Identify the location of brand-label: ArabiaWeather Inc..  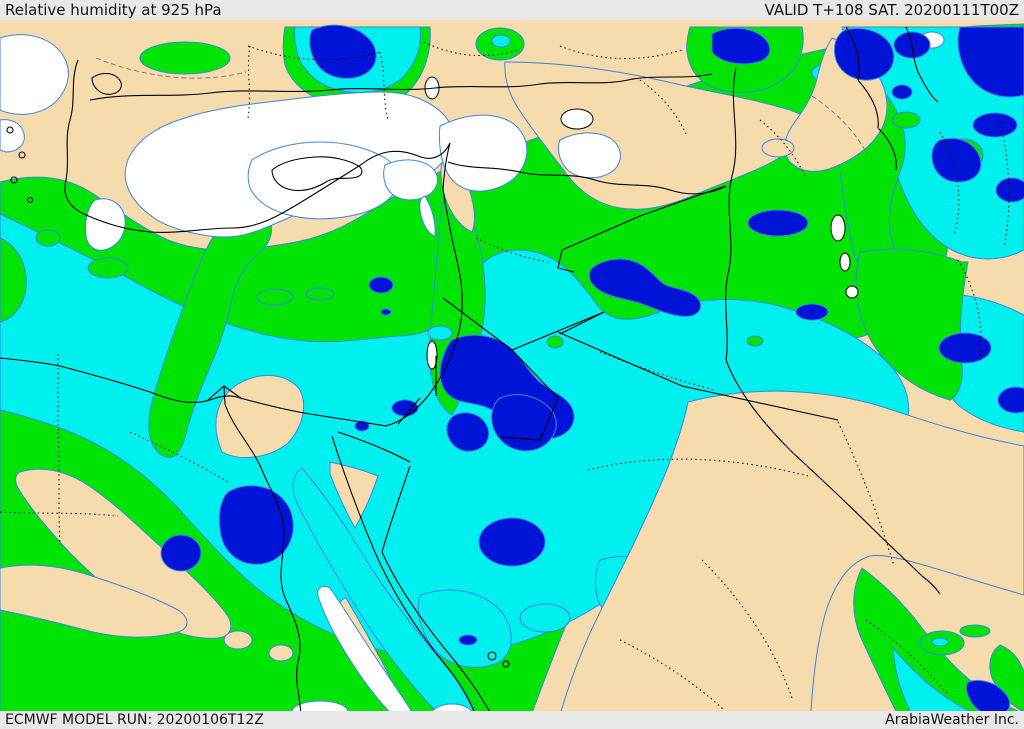
(952, 720).